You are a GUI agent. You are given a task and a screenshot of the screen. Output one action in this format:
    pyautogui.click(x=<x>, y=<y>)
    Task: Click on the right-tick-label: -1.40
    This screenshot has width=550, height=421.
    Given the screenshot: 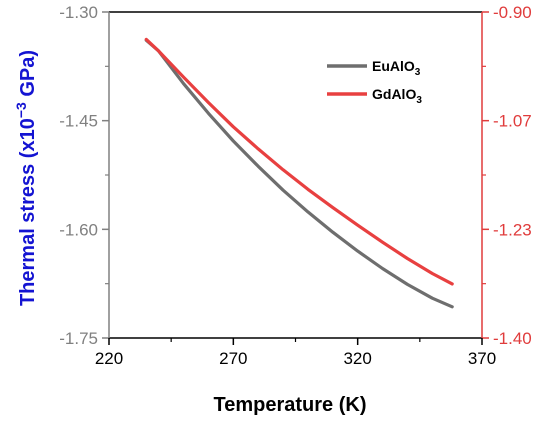 What is the action you would take?
    pyautogui.click(x=512, y=338)
    